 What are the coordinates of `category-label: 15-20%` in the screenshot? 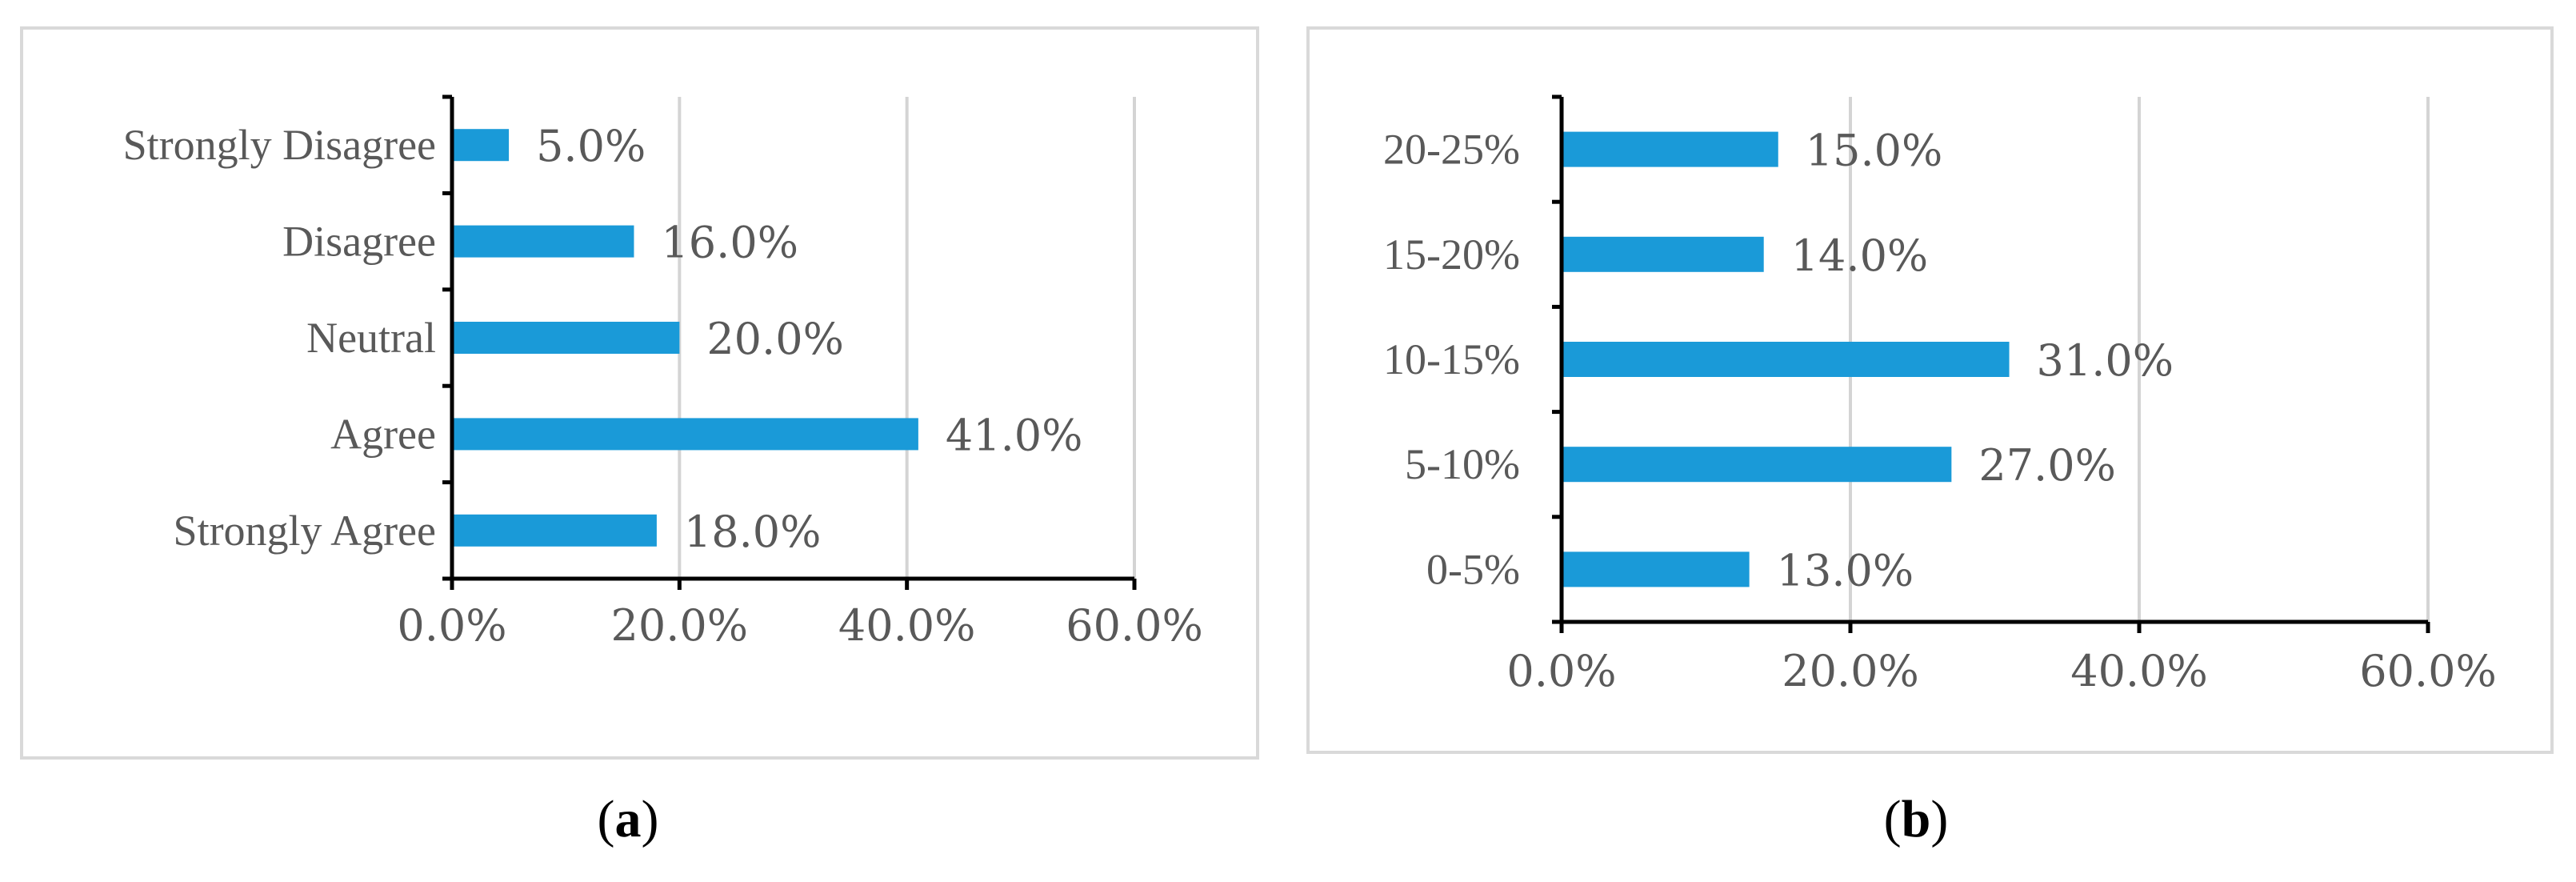 It's located at (1451, 255).